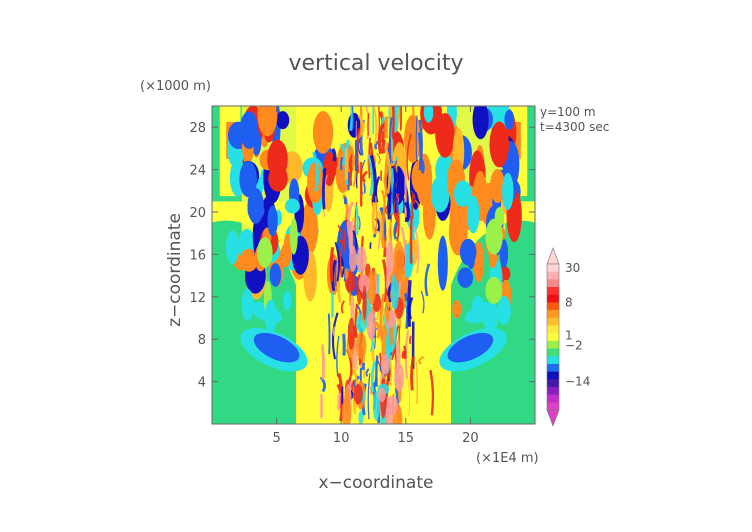 The width and height of the screenshot is (752, 532). I want to click on colorbar-label: 1, so click(569, 335).